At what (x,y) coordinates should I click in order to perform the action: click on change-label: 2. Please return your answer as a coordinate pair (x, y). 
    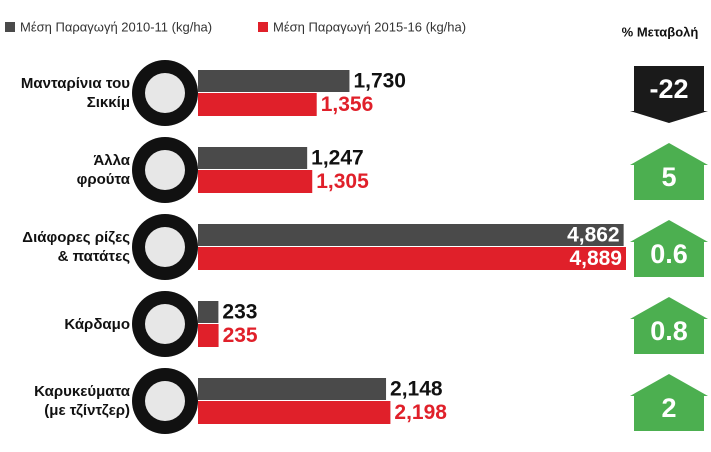
    Looking at the image, I should click on (668, 408).